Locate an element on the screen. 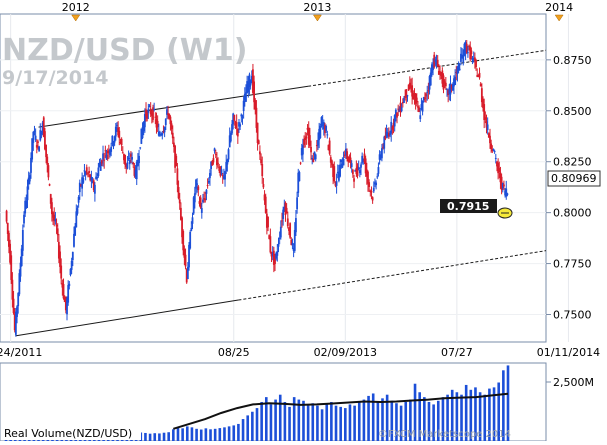 Image resolution: width=607 pixels, height=445 pixels. date-tick-label: 08/25 is located at coordinates (234, 352).